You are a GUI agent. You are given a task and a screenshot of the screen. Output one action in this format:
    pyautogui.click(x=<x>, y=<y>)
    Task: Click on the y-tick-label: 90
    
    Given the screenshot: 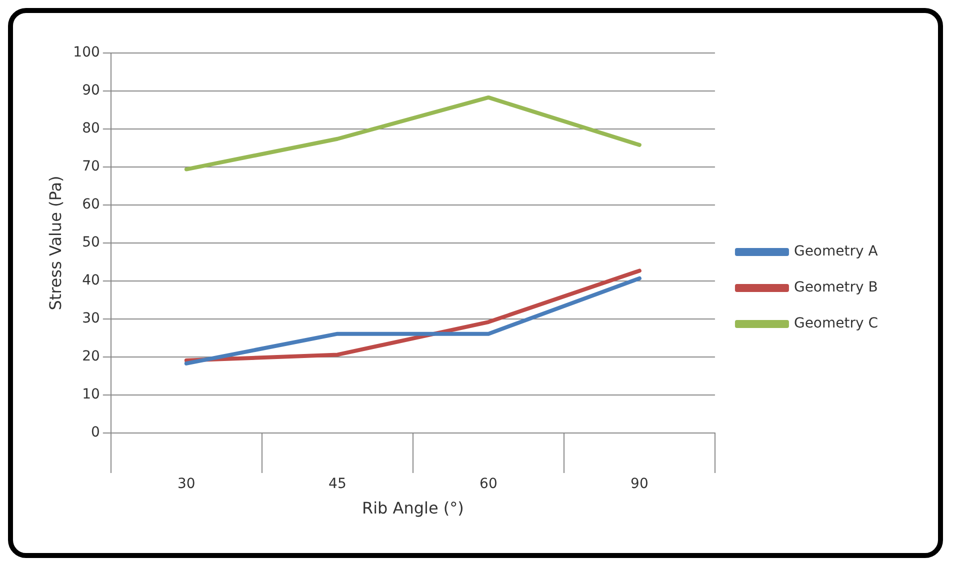 What is the action you would take?
    pyautogui.click(x=91, y=90)
    